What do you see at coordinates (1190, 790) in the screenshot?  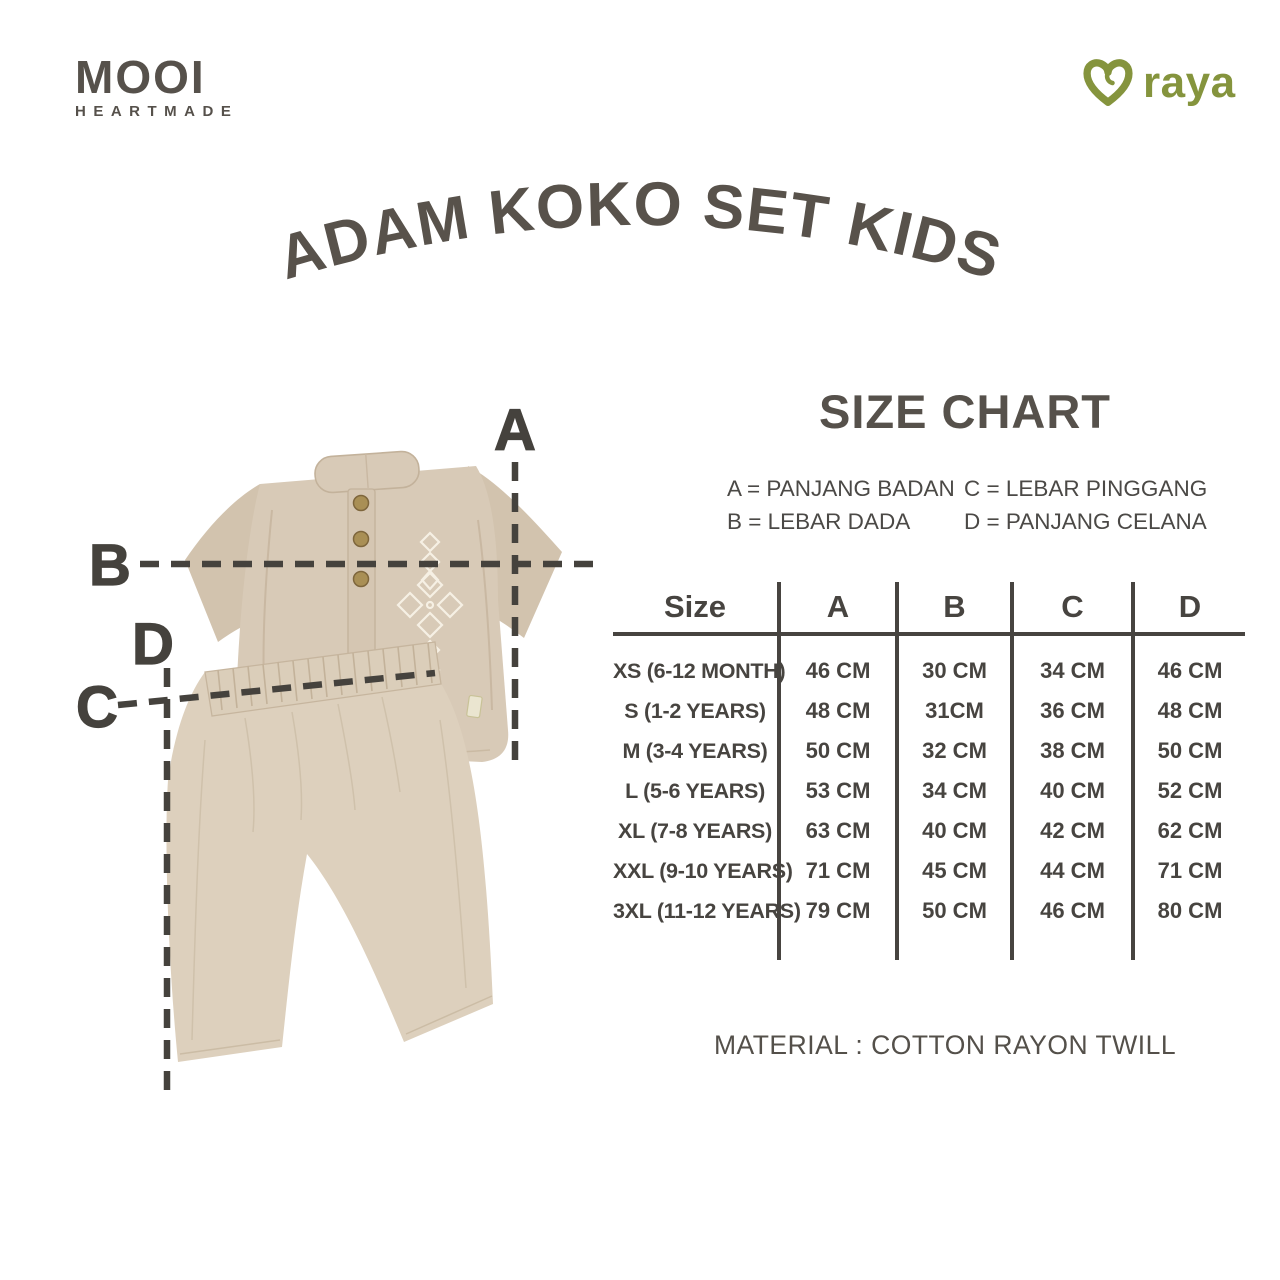 I see `table-cell: 52 CM` at bounding box center [1190, 790].